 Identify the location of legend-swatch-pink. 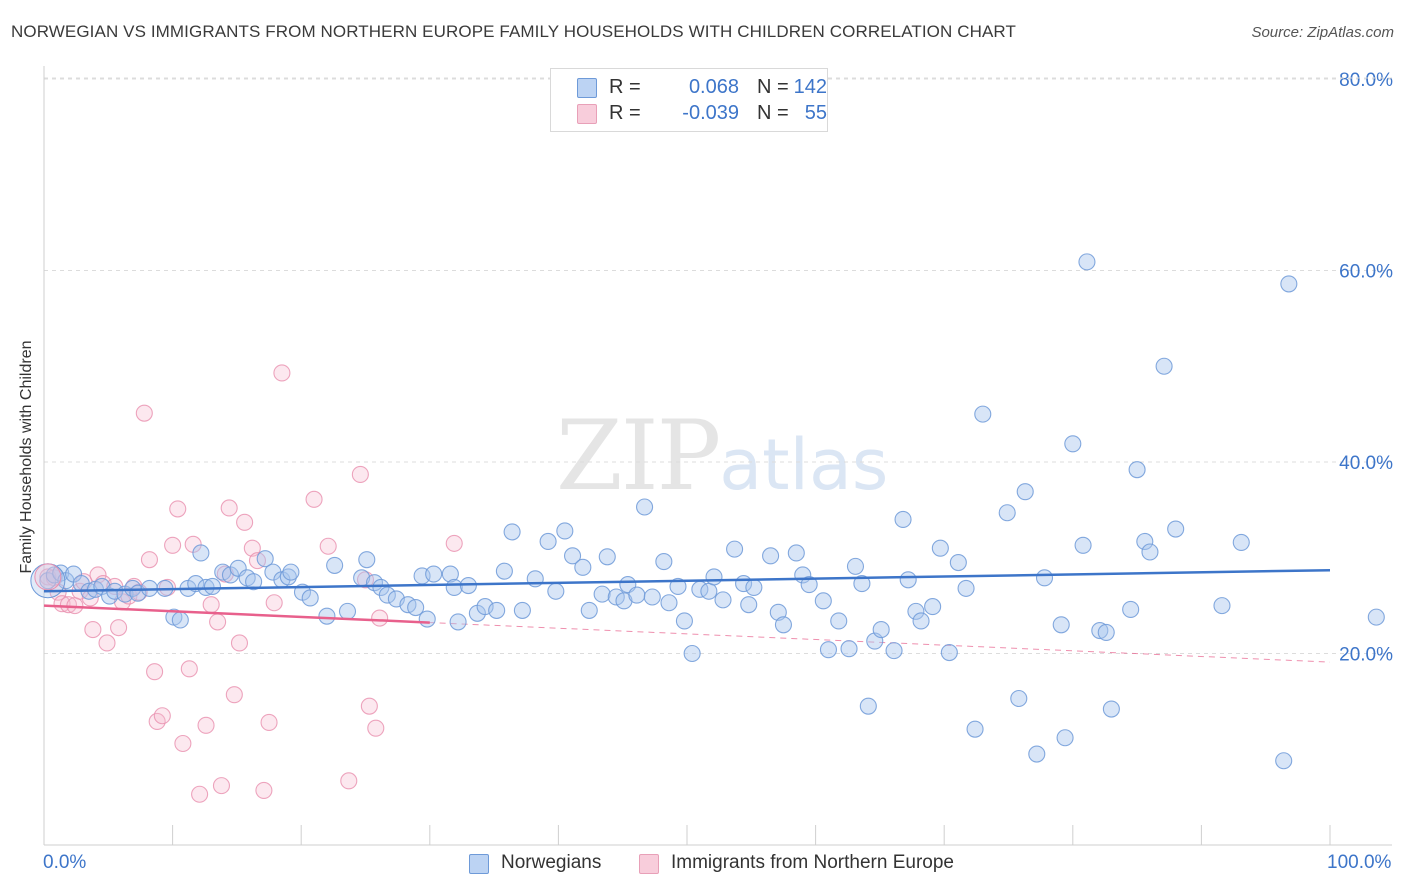
(587, 114).